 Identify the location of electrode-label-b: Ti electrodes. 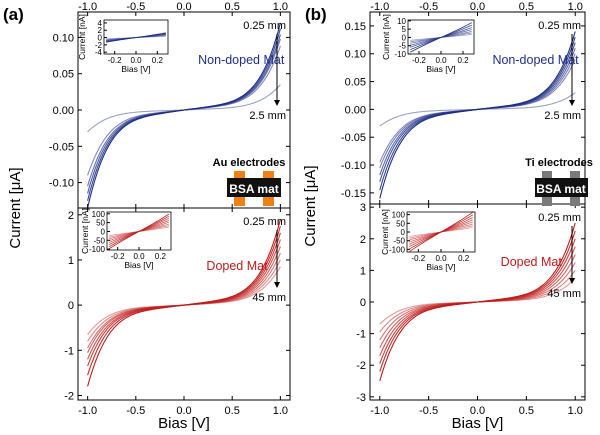
(559, 163).